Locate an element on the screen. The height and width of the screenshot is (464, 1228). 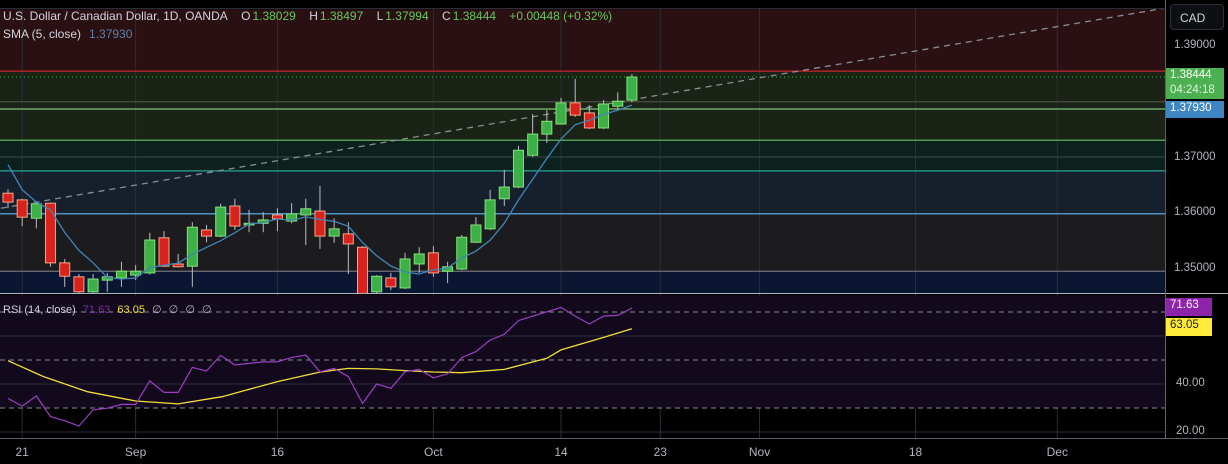
symbol-title: U.S. Dollar / Canadian Dollar, 1D, OANDA is located at coordinates (115, 16).